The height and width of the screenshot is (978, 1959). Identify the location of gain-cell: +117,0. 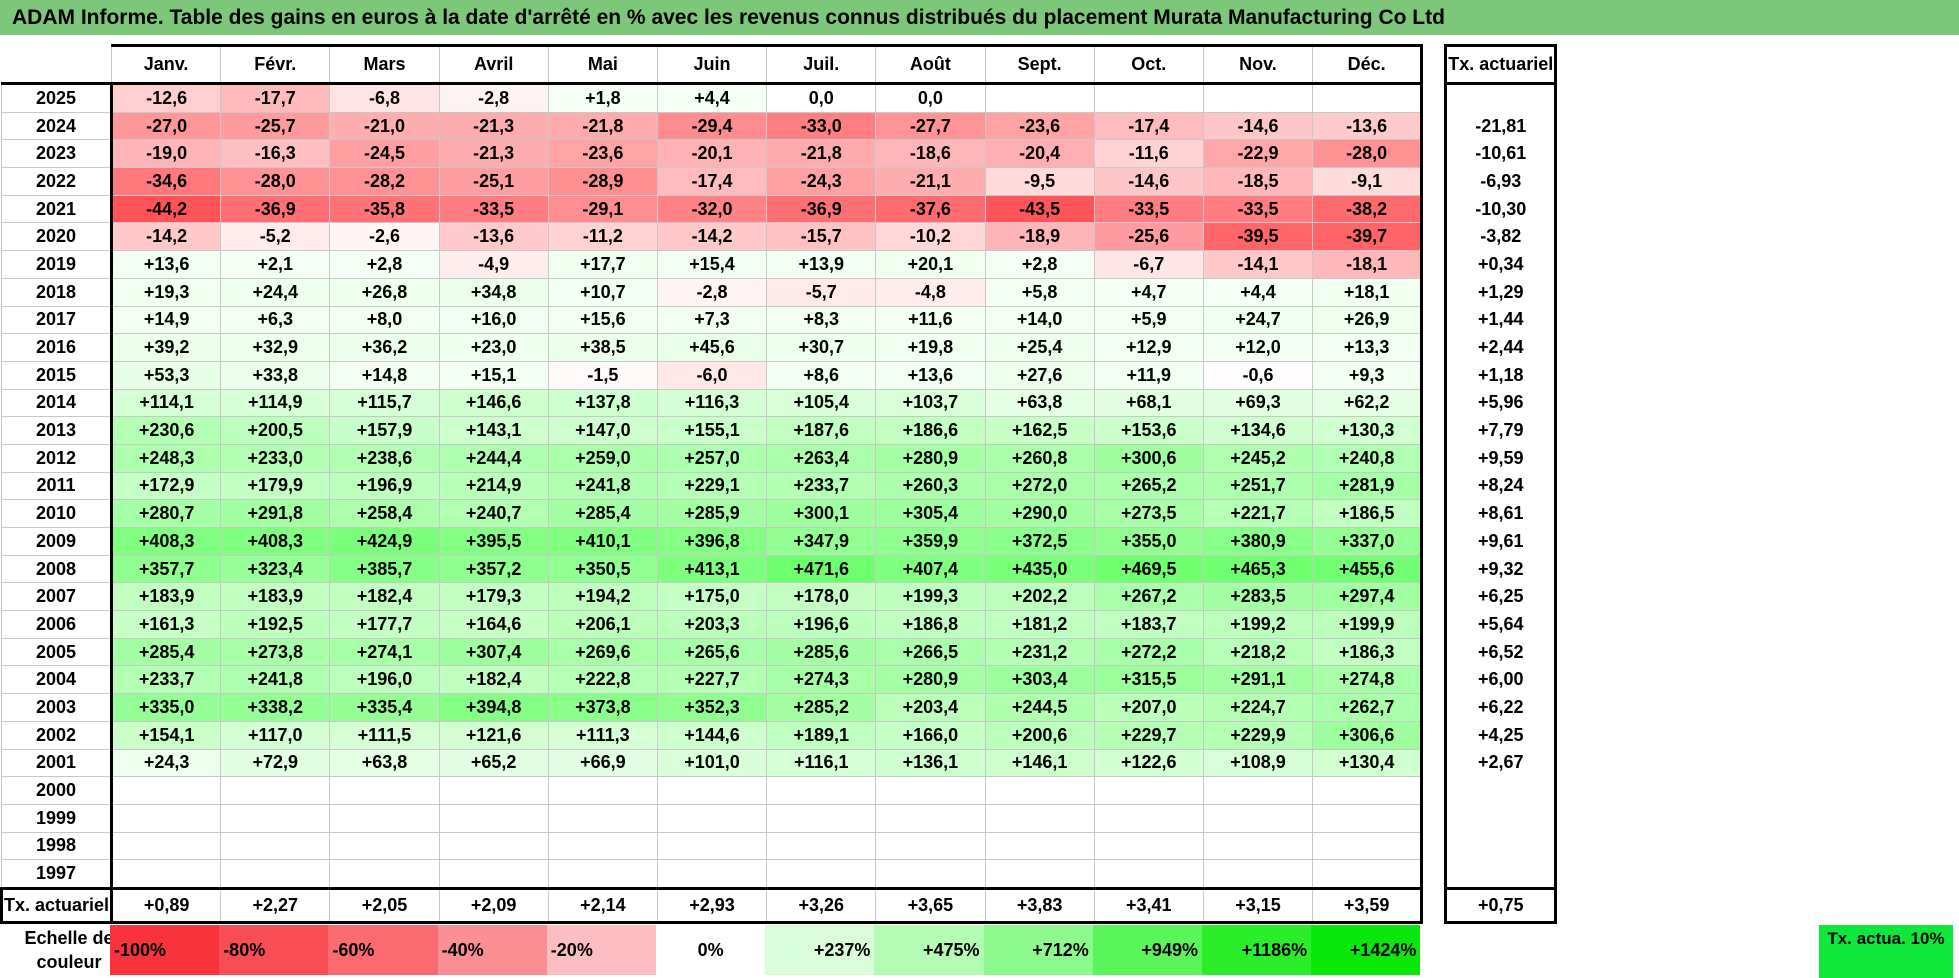
(275, 735).